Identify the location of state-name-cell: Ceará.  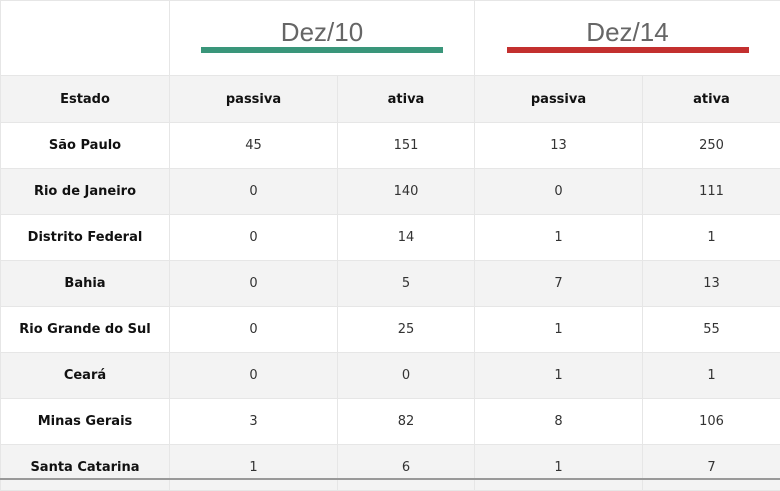
(85, 376).